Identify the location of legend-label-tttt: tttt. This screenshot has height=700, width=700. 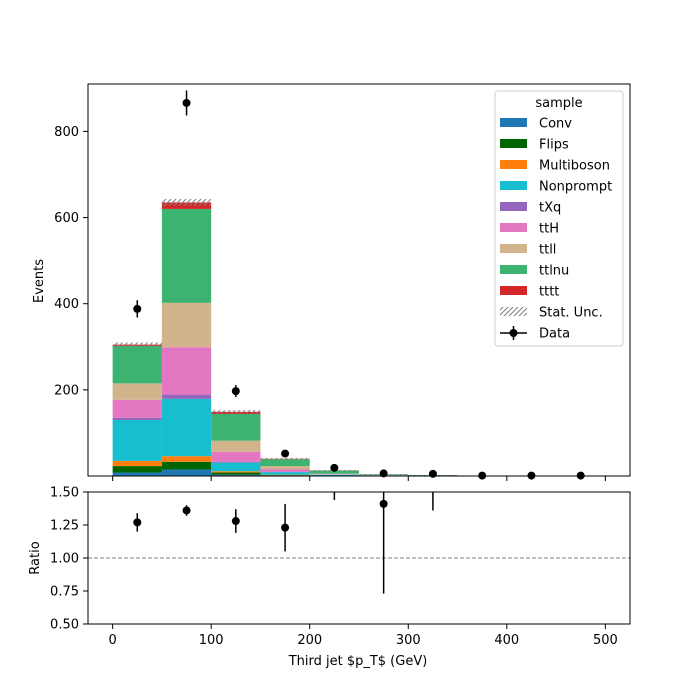
(549, 292).